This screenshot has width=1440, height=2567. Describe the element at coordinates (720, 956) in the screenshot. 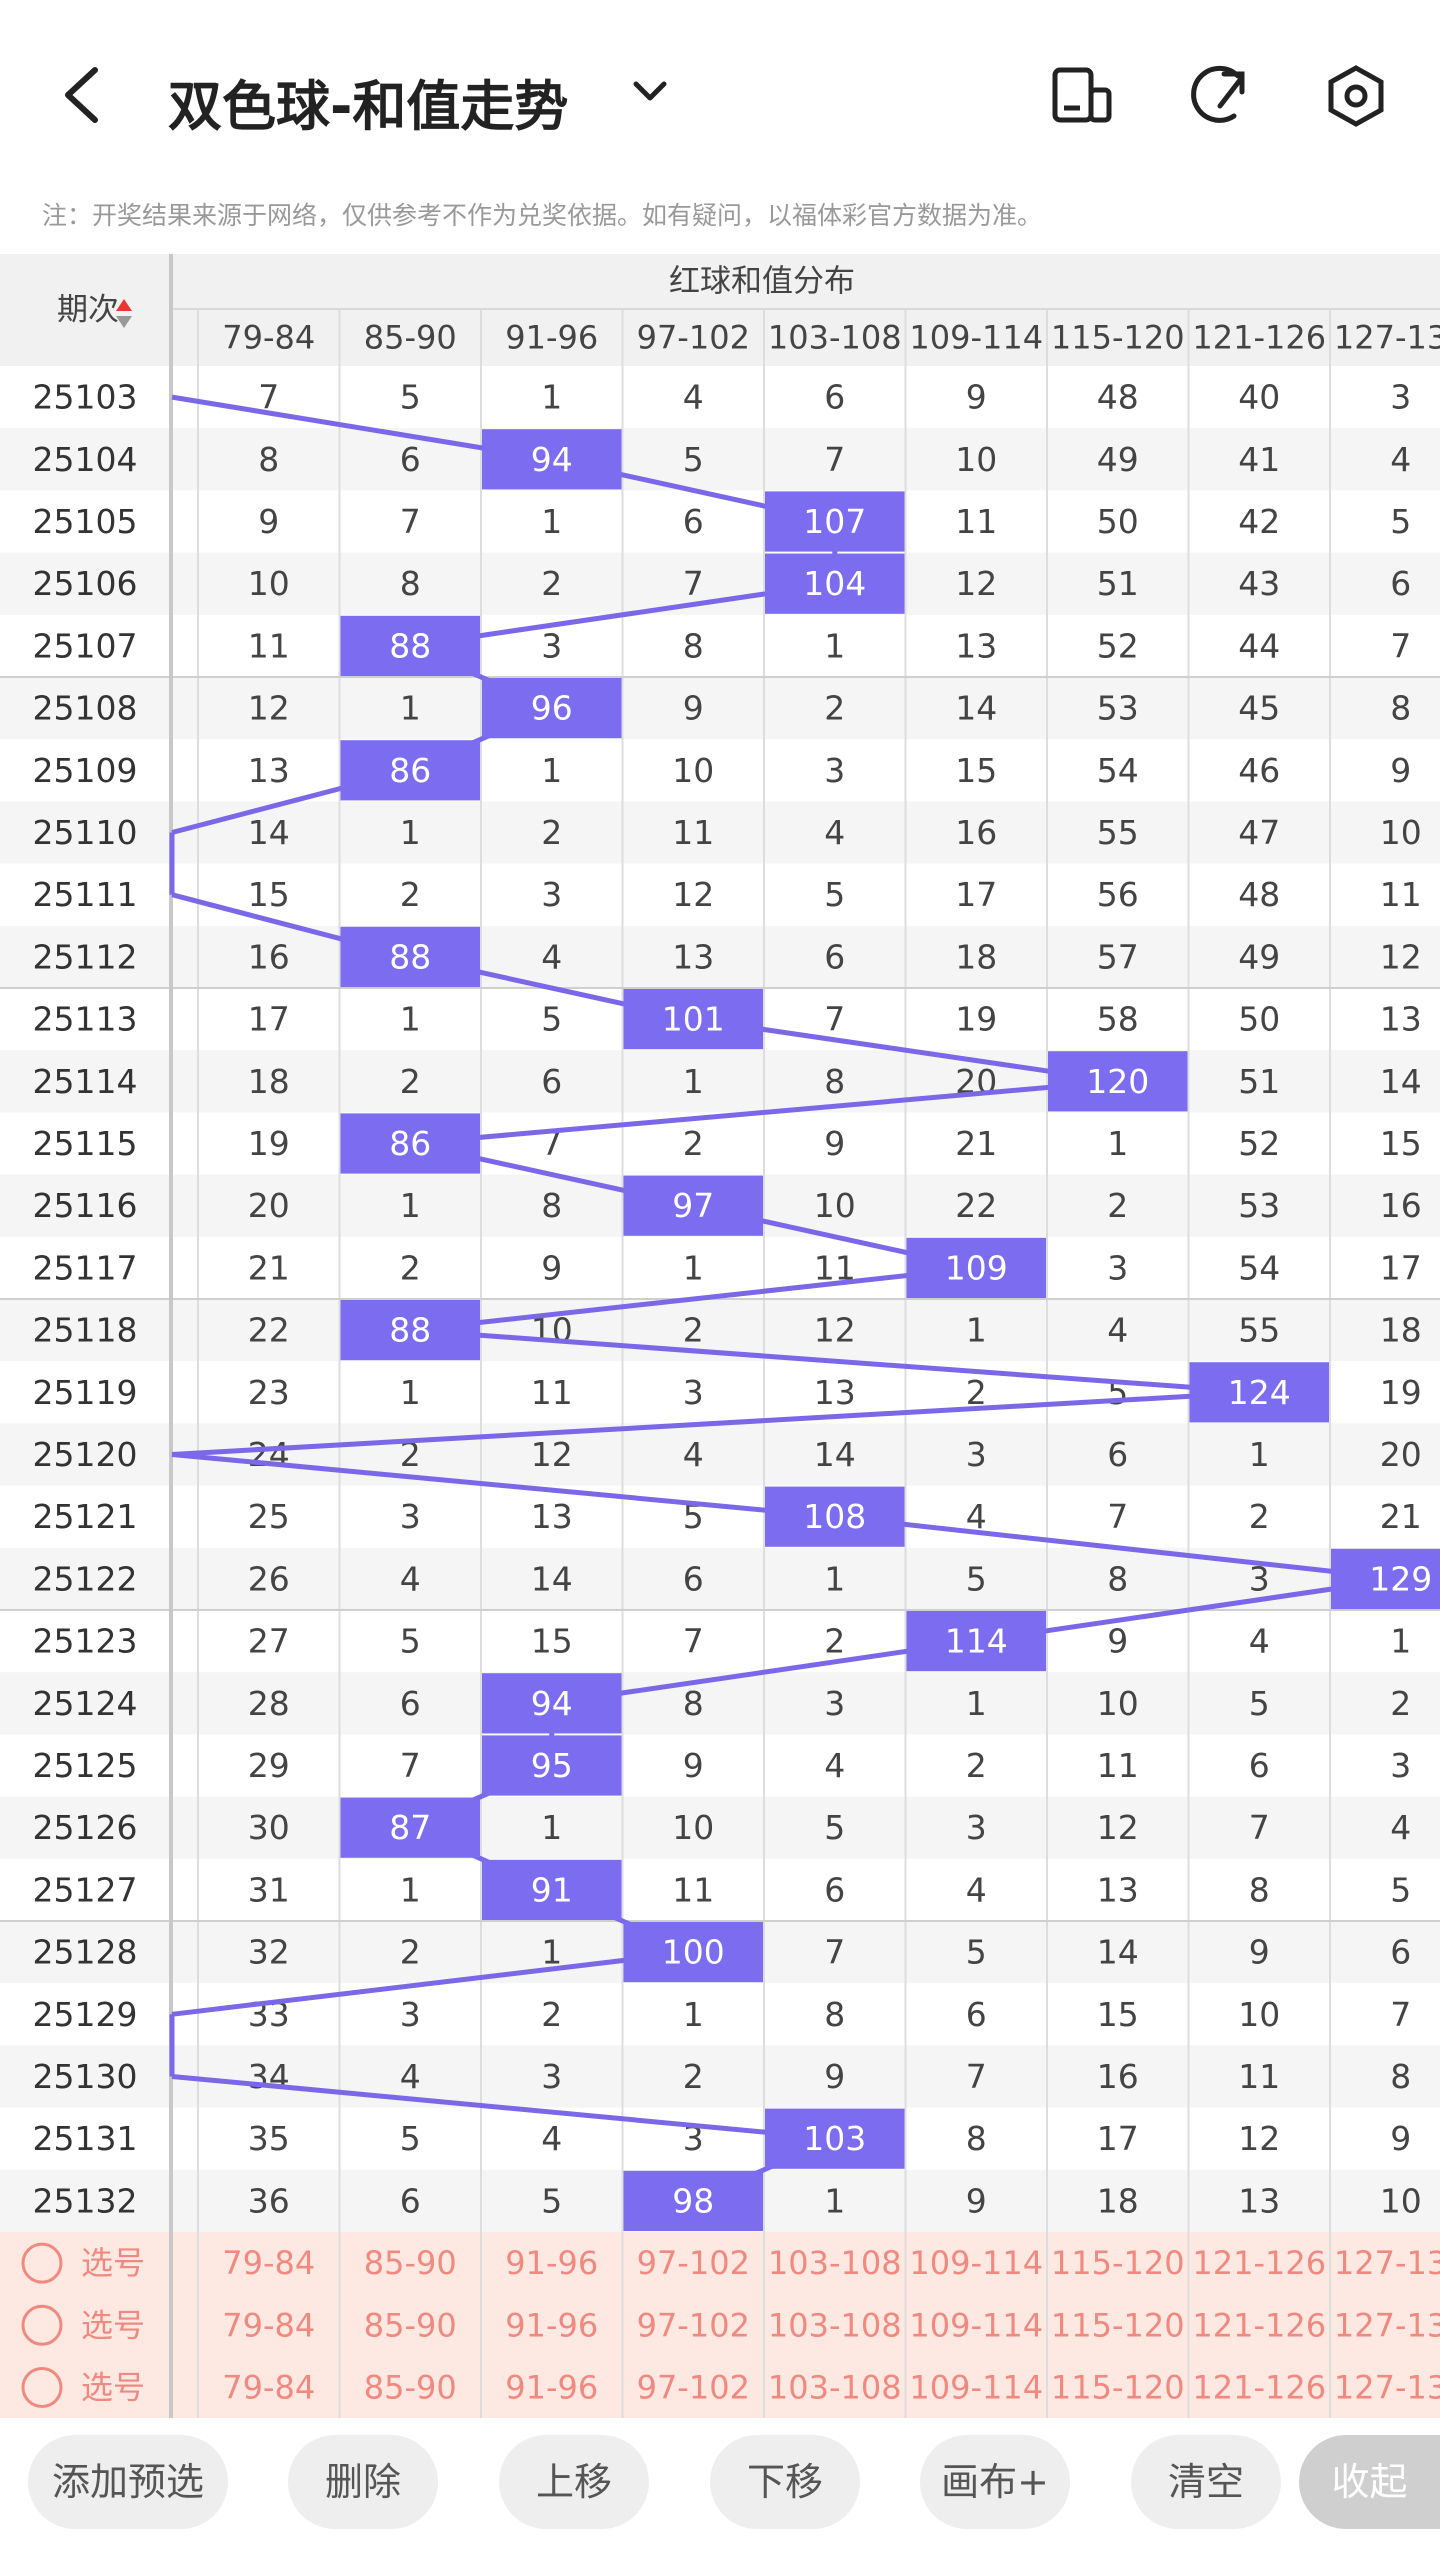

I see `row-bg` at that location.